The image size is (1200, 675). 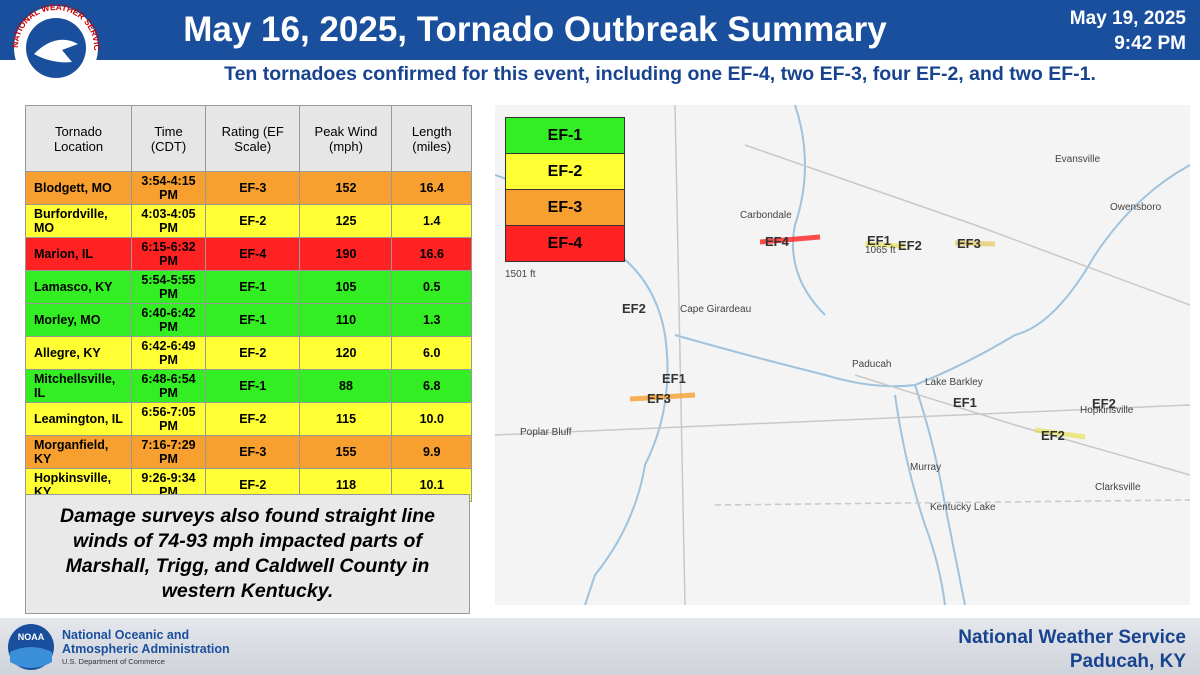 I want to click on place-label: Poplar Bluff, so click(x=546, y=432).